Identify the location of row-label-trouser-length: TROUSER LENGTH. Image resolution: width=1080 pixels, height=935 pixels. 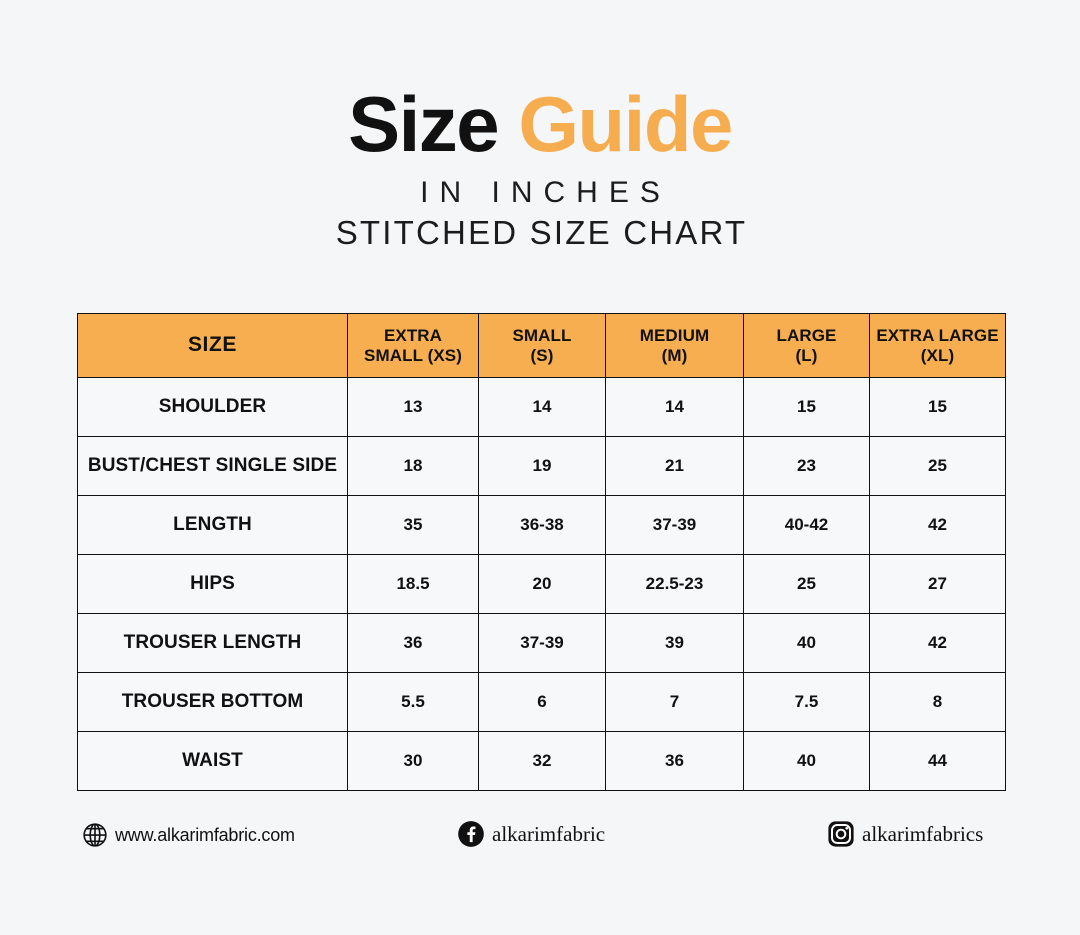
(212, 643).